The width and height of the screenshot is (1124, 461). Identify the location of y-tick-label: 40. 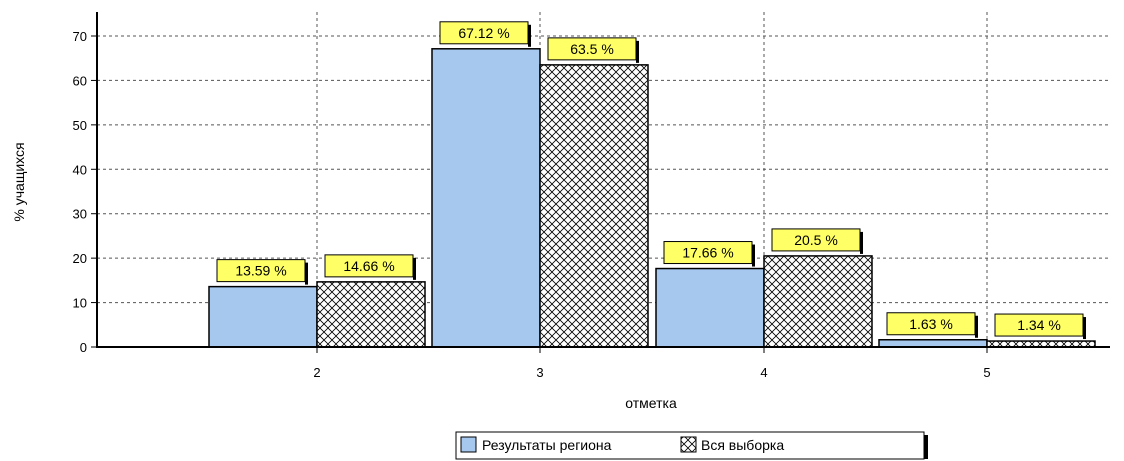
(80, 169).